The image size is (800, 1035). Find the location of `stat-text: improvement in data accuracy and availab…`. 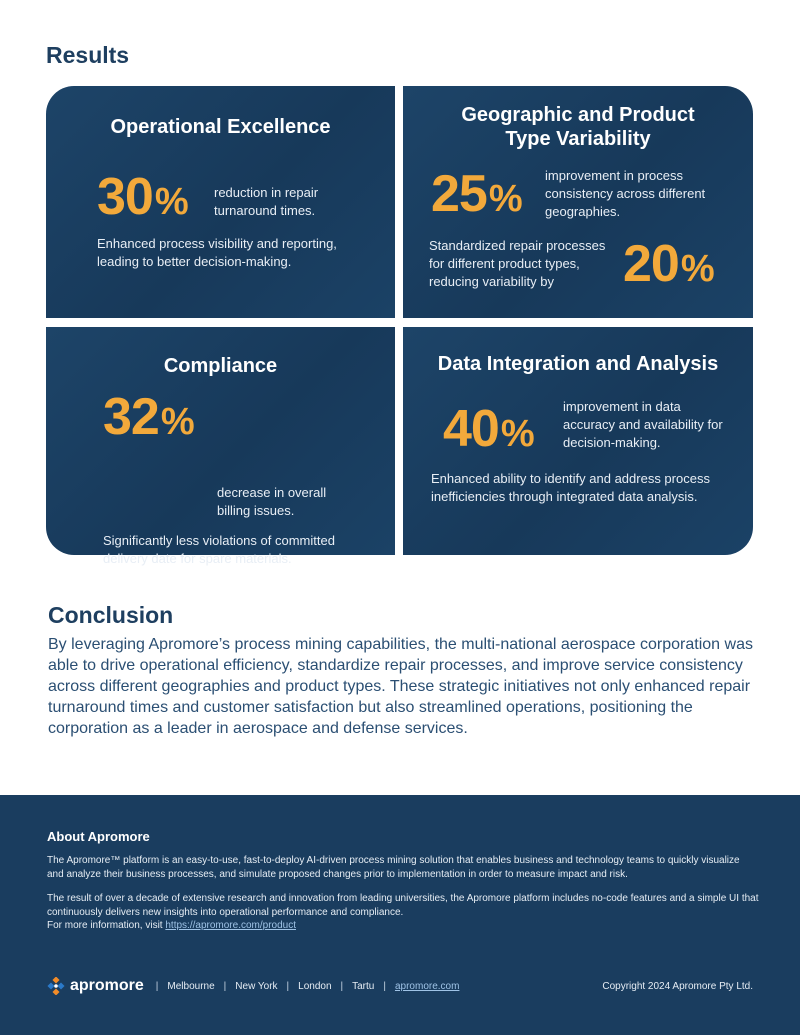

stat-text: improvement in data accuracy and availab… is located at coordinates (643, 424).